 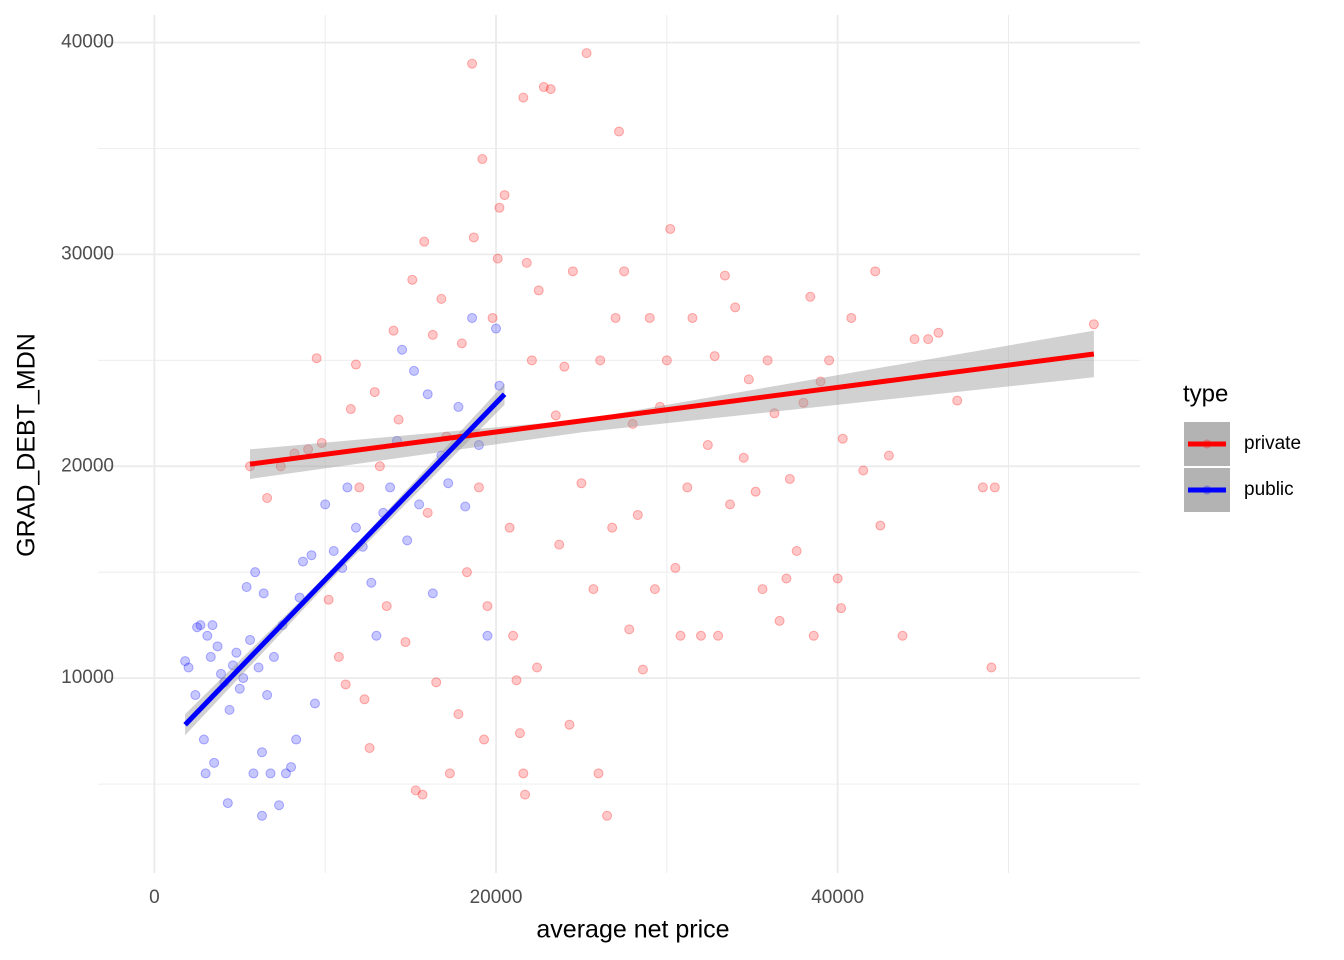 I want to click on y-axis-title: GRAD_DEBT_MDN, so click(x=27, y=445).